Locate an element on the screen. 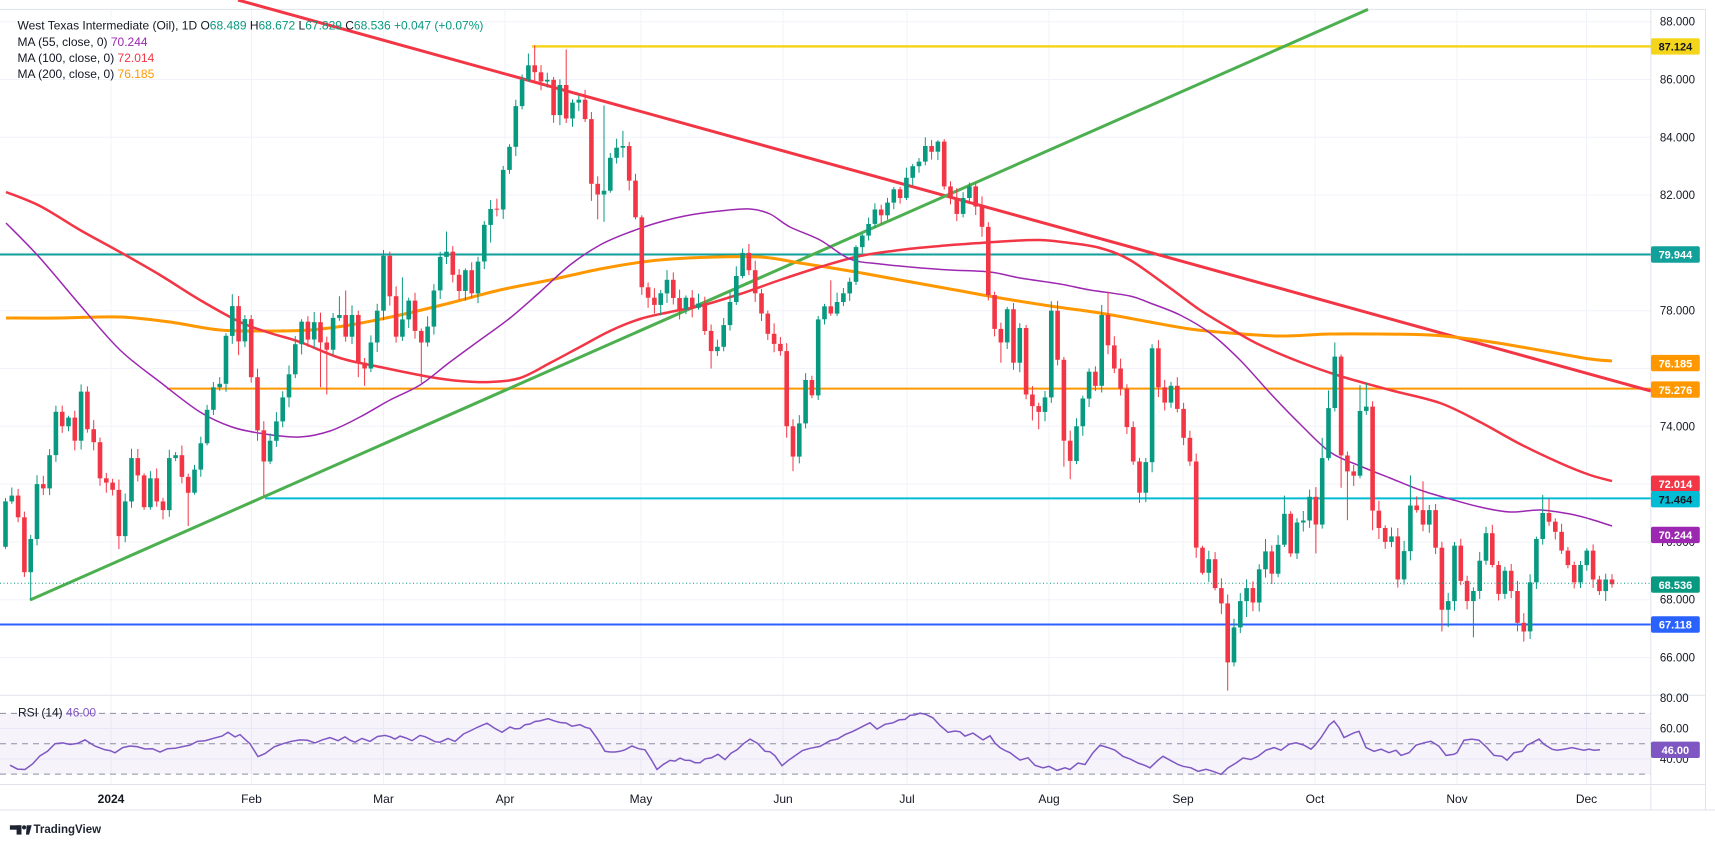  svg-text: 75.276 is located at coordinates (1676, 391).